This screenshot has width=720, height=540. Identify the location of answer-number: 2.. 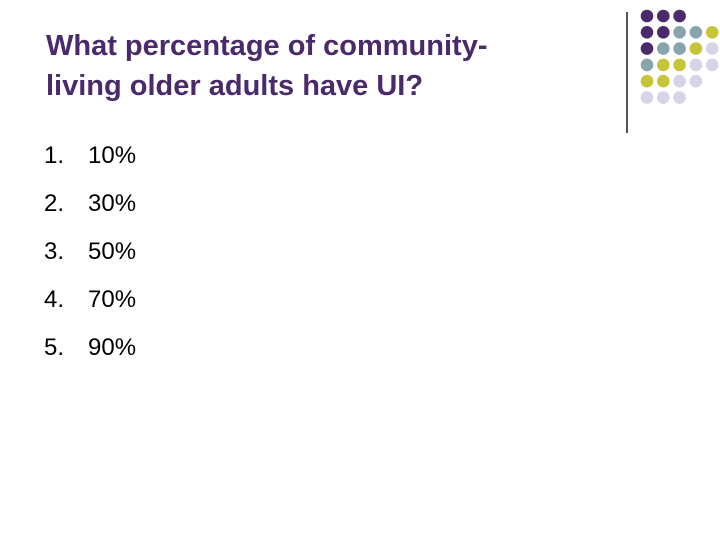
(54, 203).